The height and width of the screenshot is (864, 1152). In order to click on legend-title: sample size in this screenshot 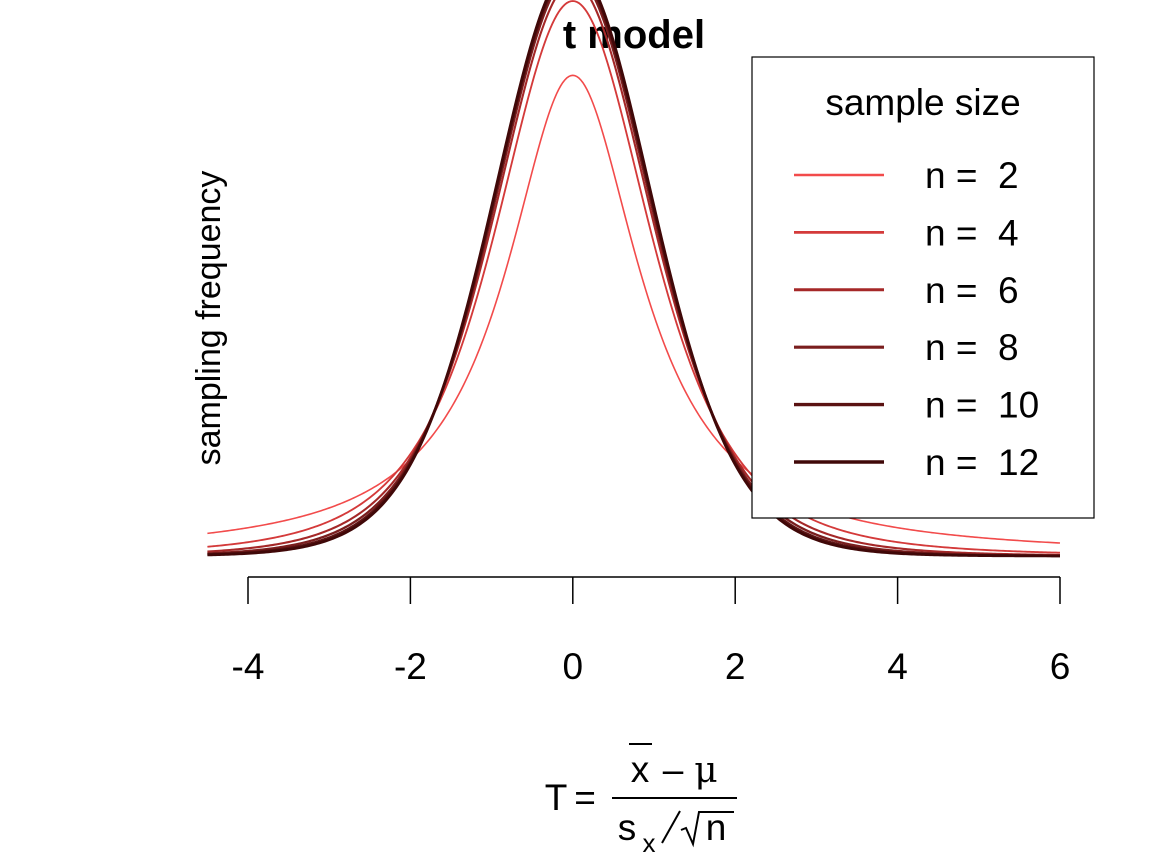, I will do `click(922, 102)`.